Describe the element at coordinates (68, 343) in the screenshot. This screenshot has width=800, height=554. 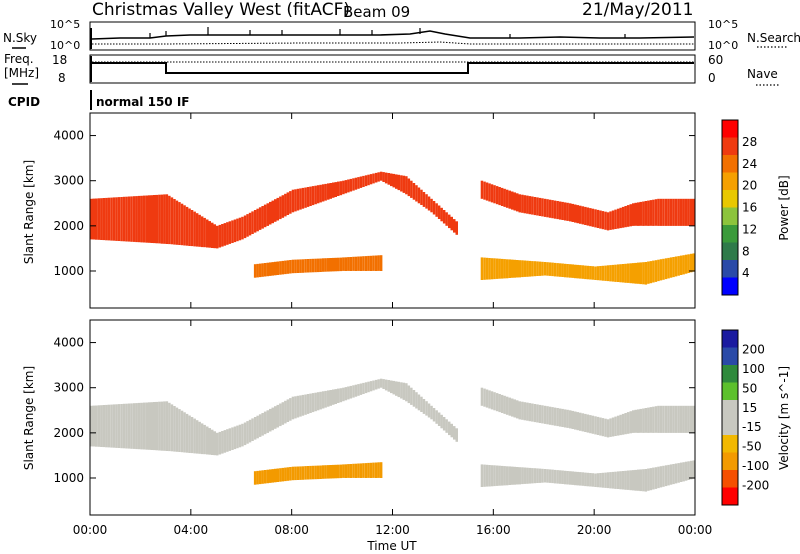
I see `y-tick-label: 4000` at that location.